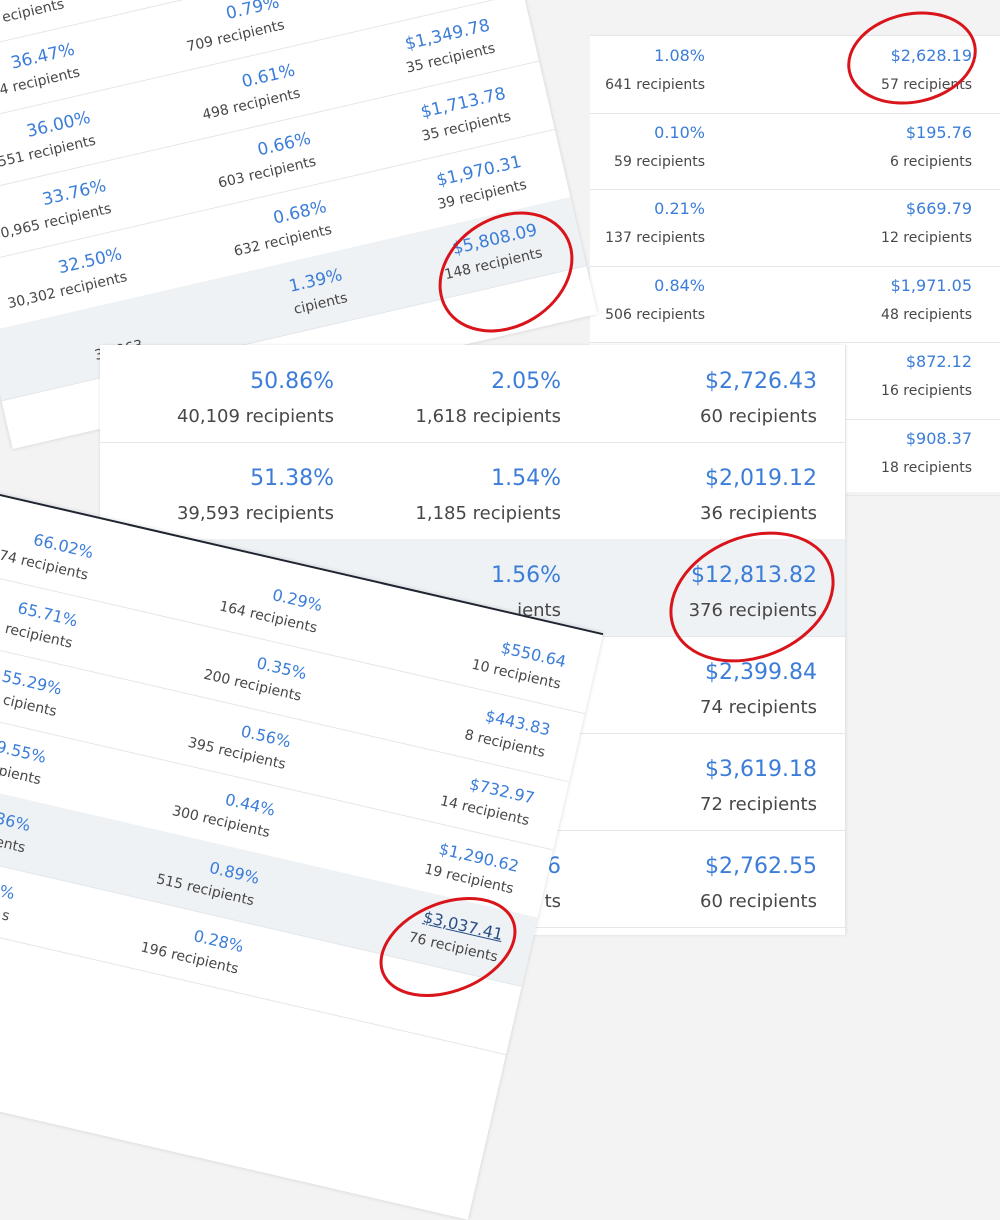 The image size is (1000, 1220). Describe the element at coordinates (758, 513) in the screenshot. I see `recipients-count: 36 recipients` at that location.